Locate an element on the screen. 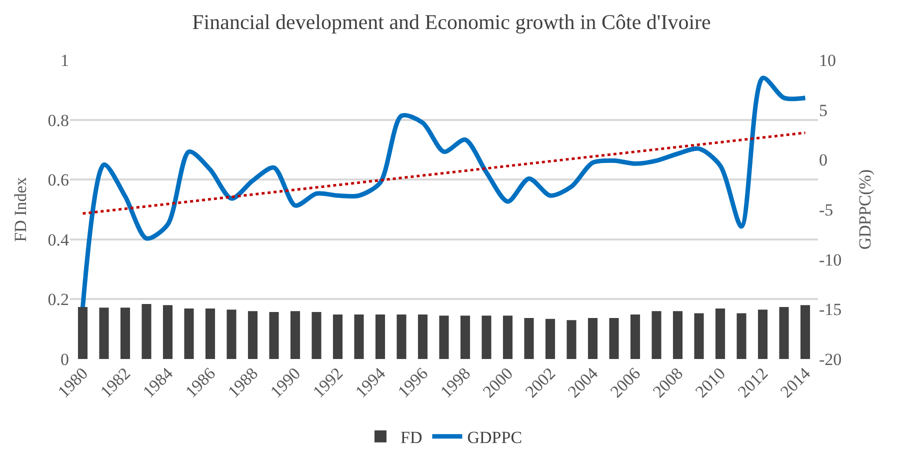 Image resolution: width=903 pixels, height=469 pixels. y2-tick-label: -15 is located at coordinates (830, 310).